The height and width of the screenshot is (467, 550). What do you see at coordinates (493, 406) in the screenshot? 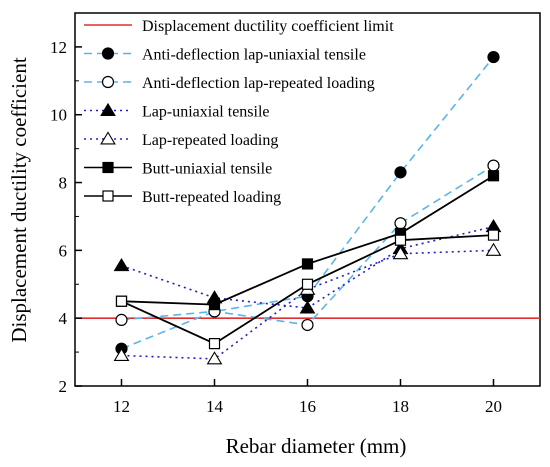
I see `x-tick-label: 20` at bounding box center [493, 406].